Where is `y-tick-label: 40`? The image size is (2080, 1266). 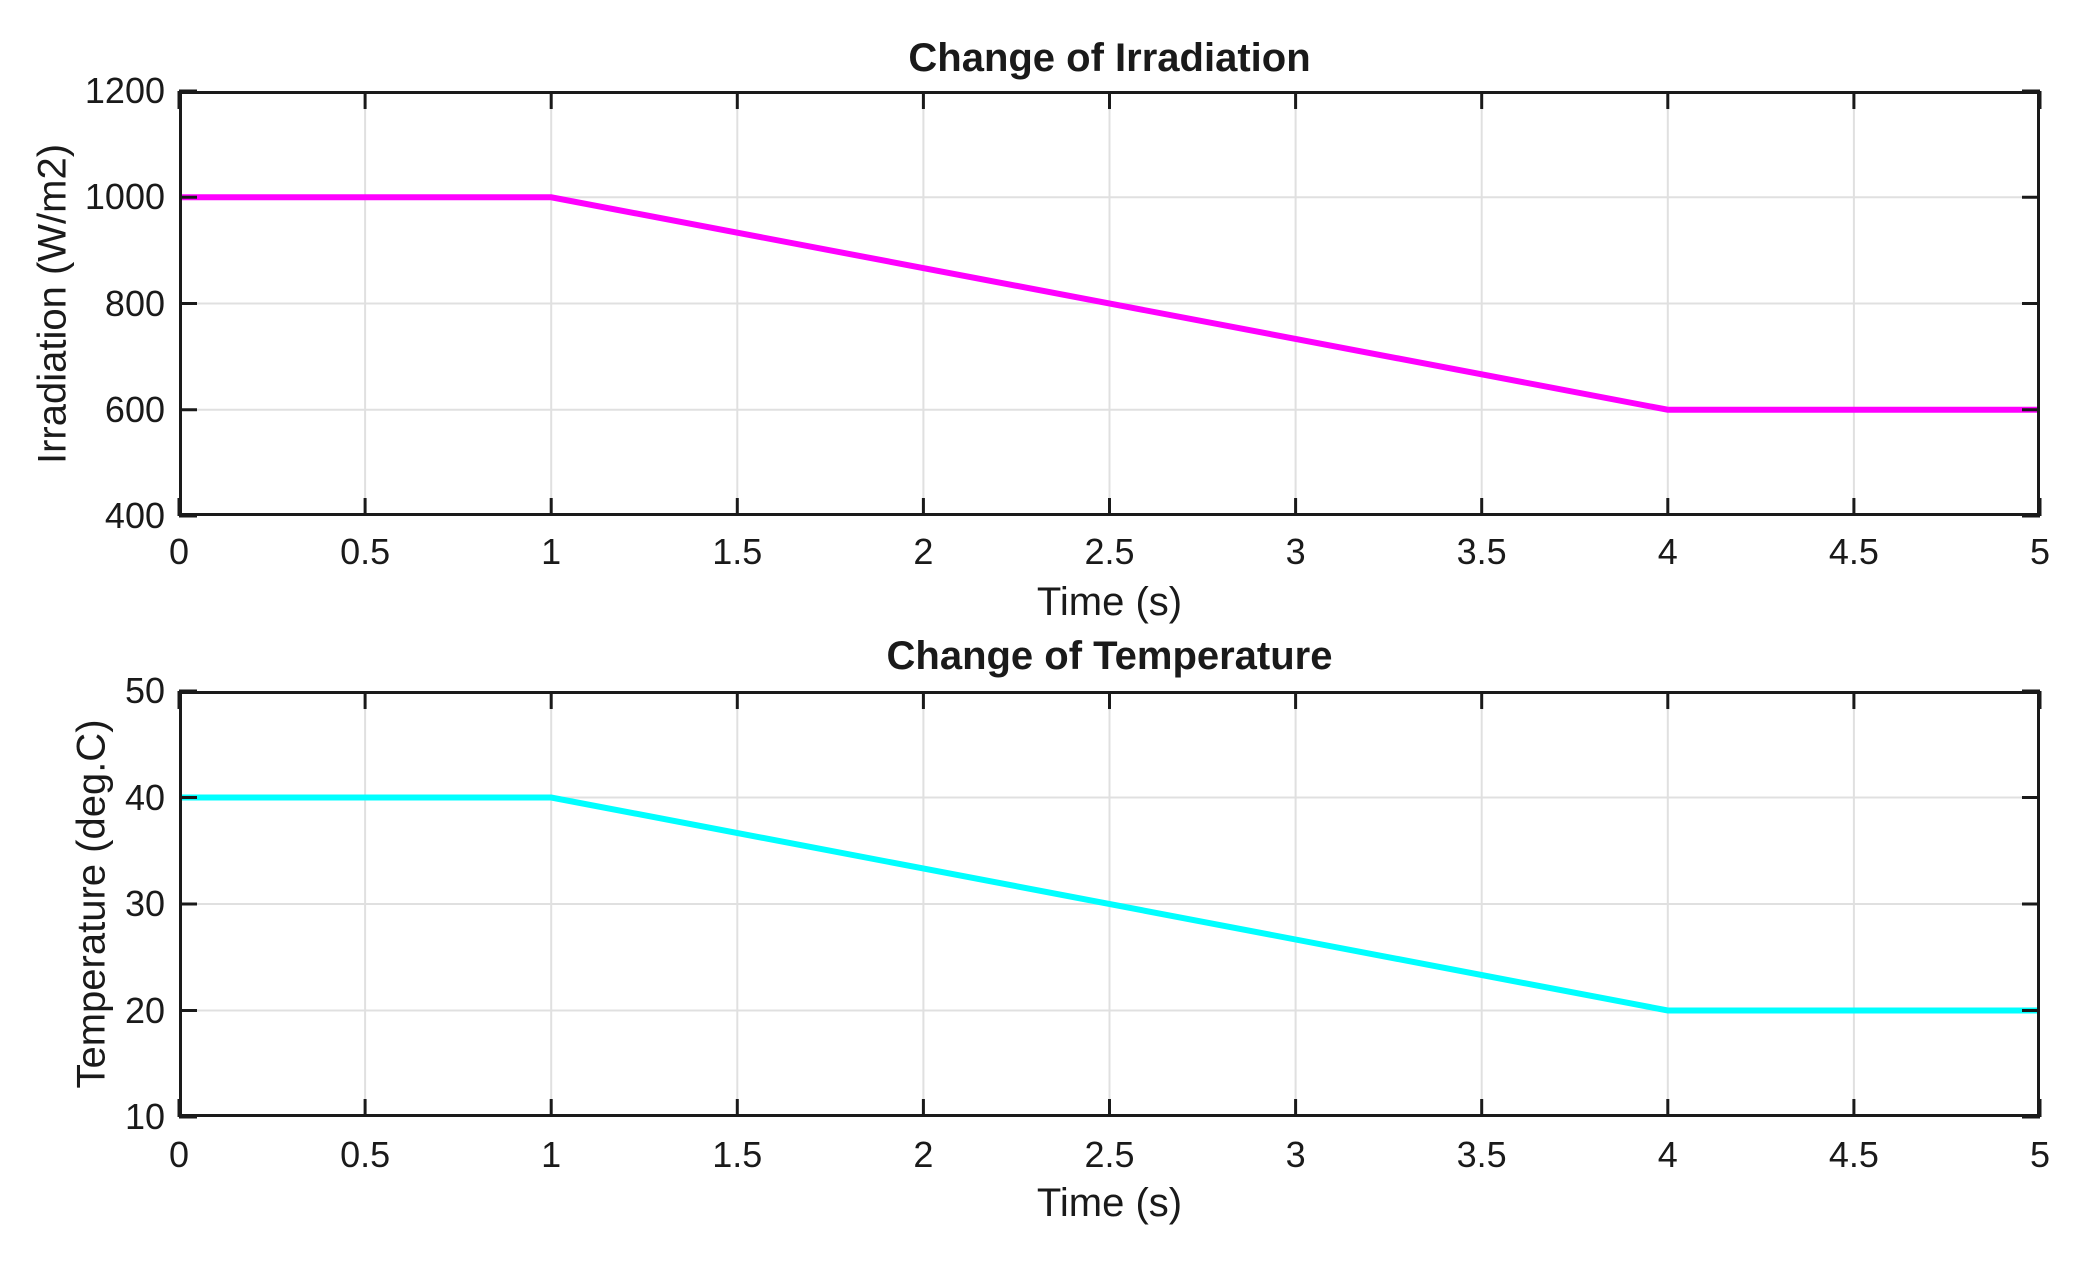
y-tick-label: 40 is located at coordinates (144, 797).